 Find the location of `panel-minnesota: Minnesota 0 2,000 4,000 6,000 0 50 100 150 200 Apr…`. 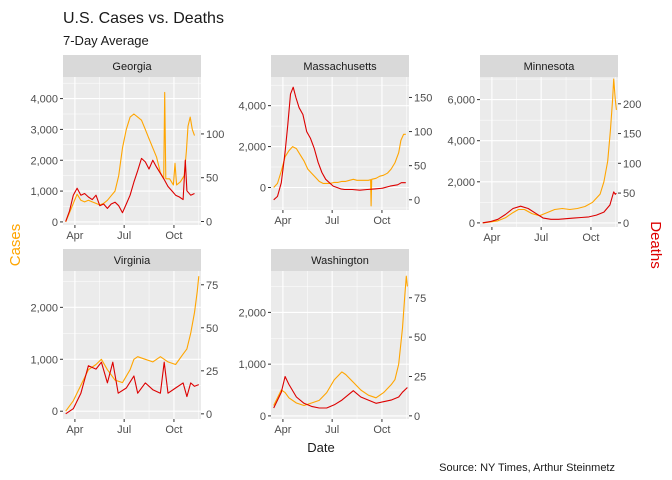

panel-minnesota: Minnesota 0 2,000 4,000 6,000 0 50 100 150 200 Apr… is located at coordinates (544, 149).